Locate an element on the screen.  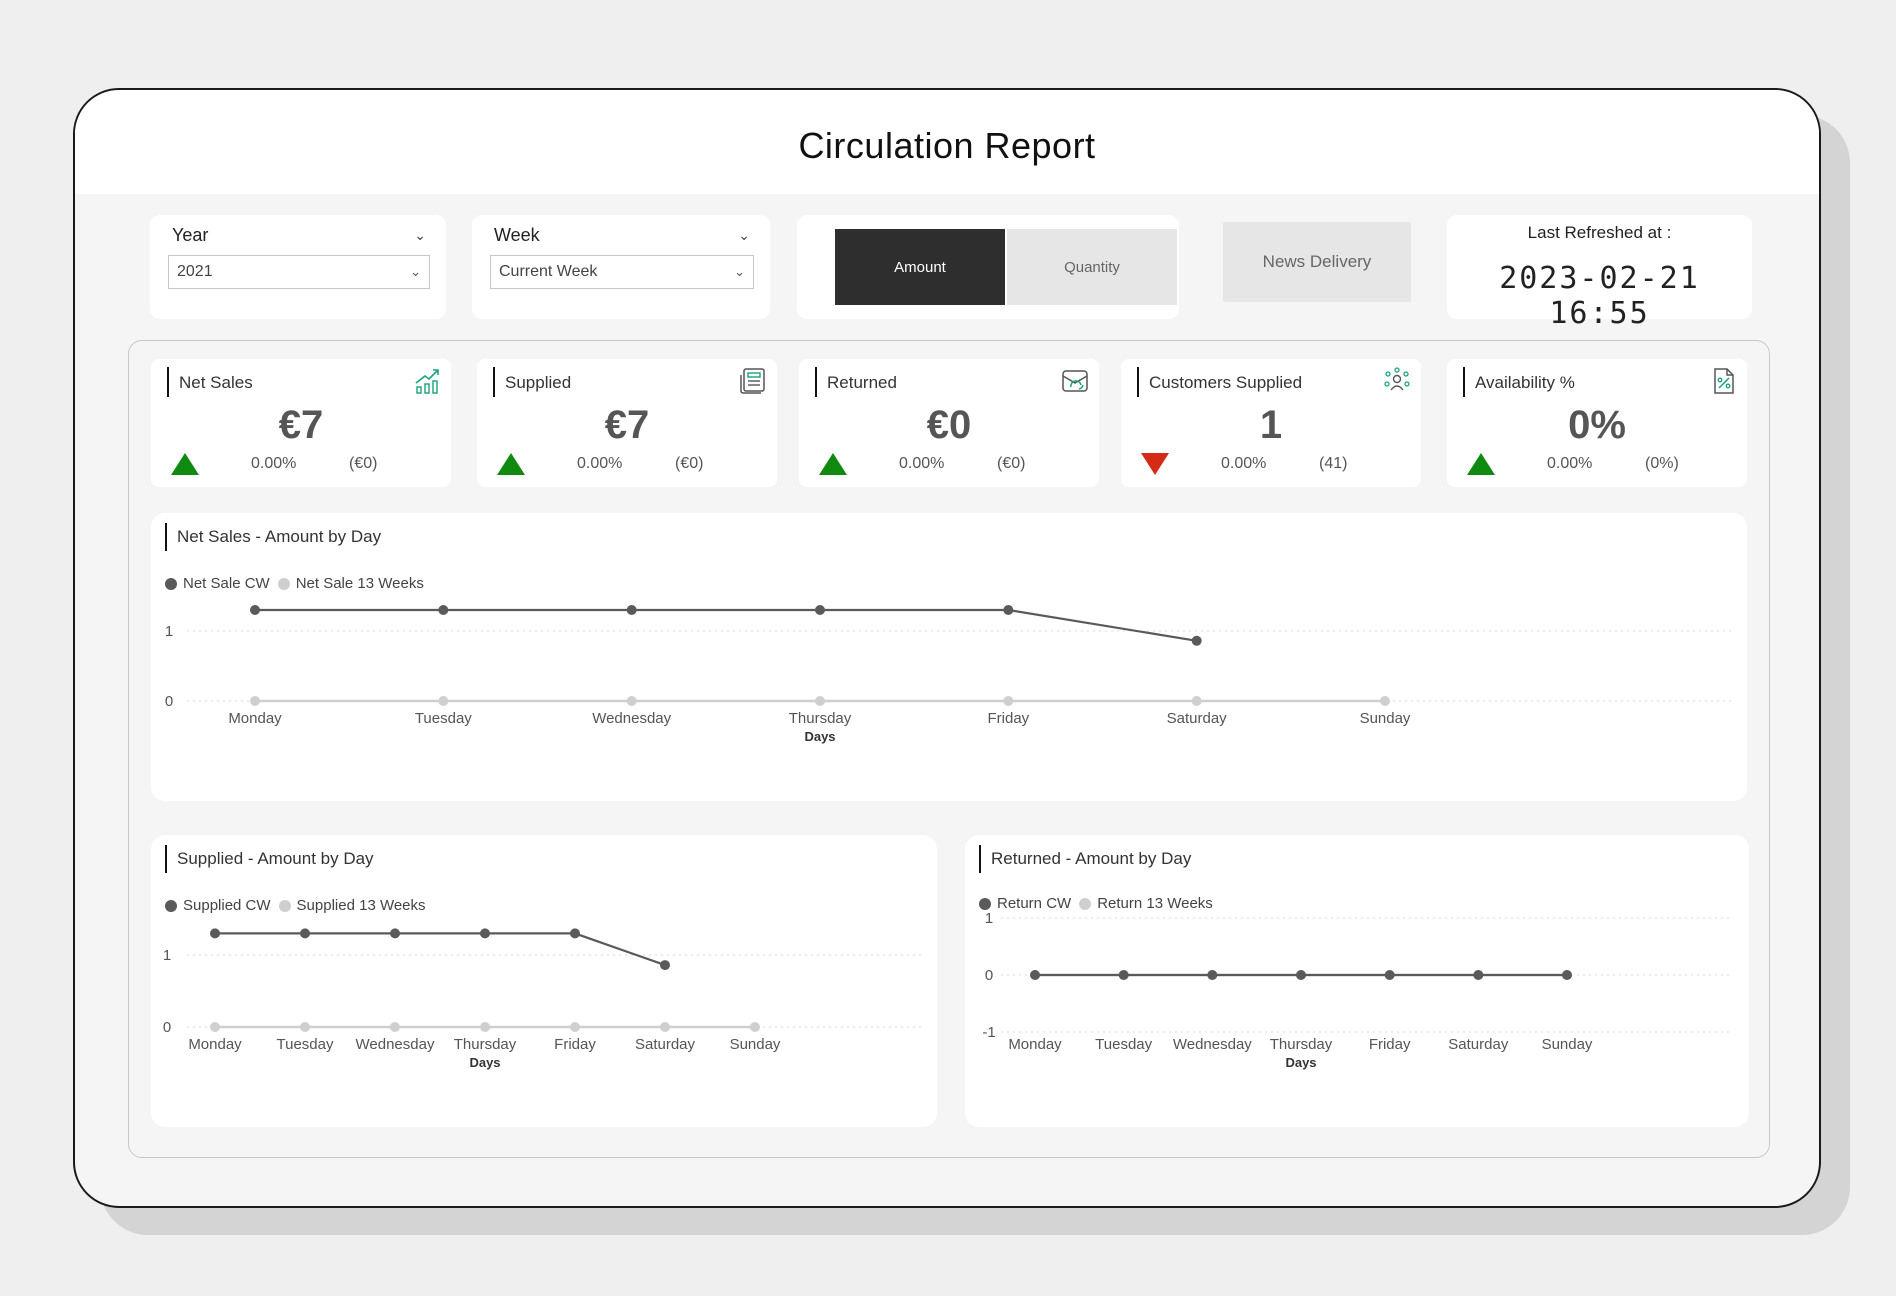
x-axis-title: Days is located at coordinates (1300, 1062).